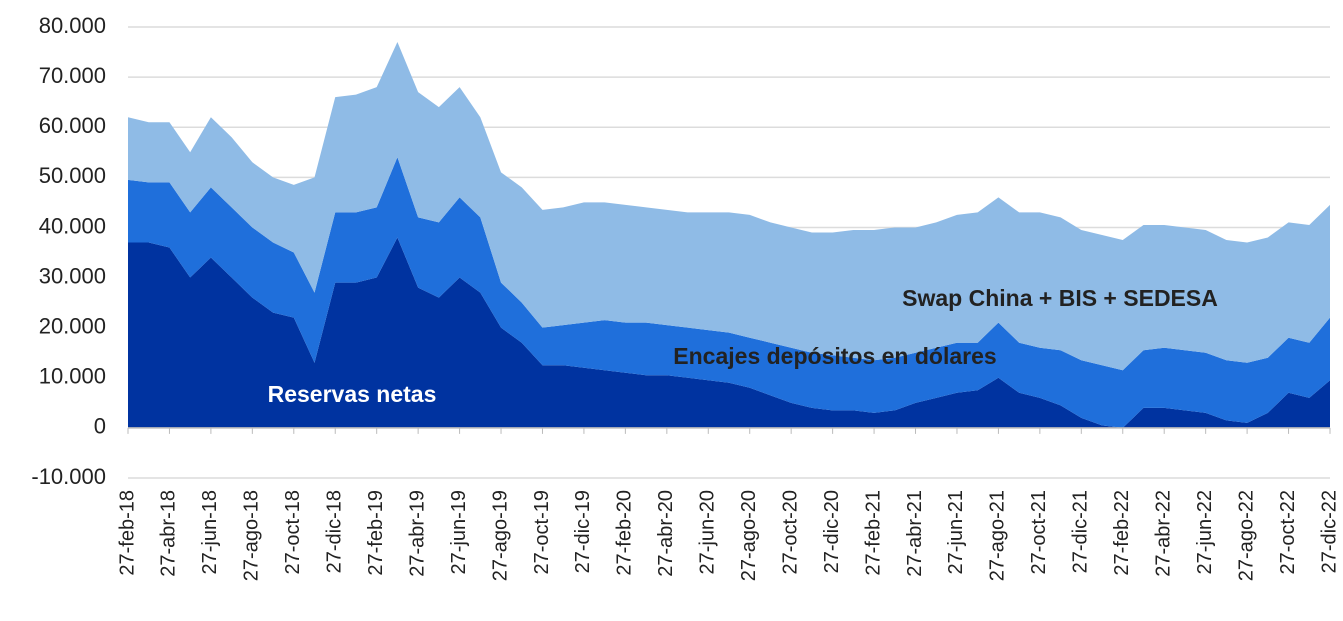 The height and width of the screenshot is (621, 1343). What do you see at coordinates (352, 394) in the screenshot?
I see `series-label: Reservas netas` at bounding box center [352, 394].